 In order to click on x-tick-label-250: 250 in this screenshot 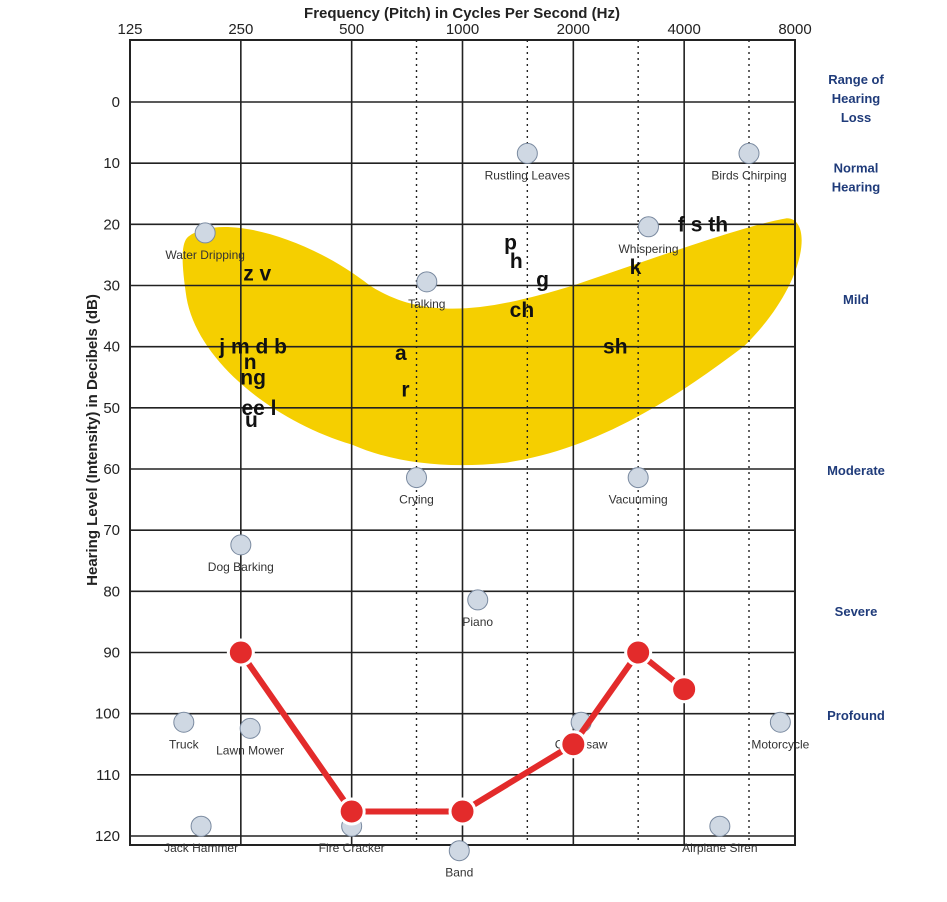, I will do `click(240, 29)`.